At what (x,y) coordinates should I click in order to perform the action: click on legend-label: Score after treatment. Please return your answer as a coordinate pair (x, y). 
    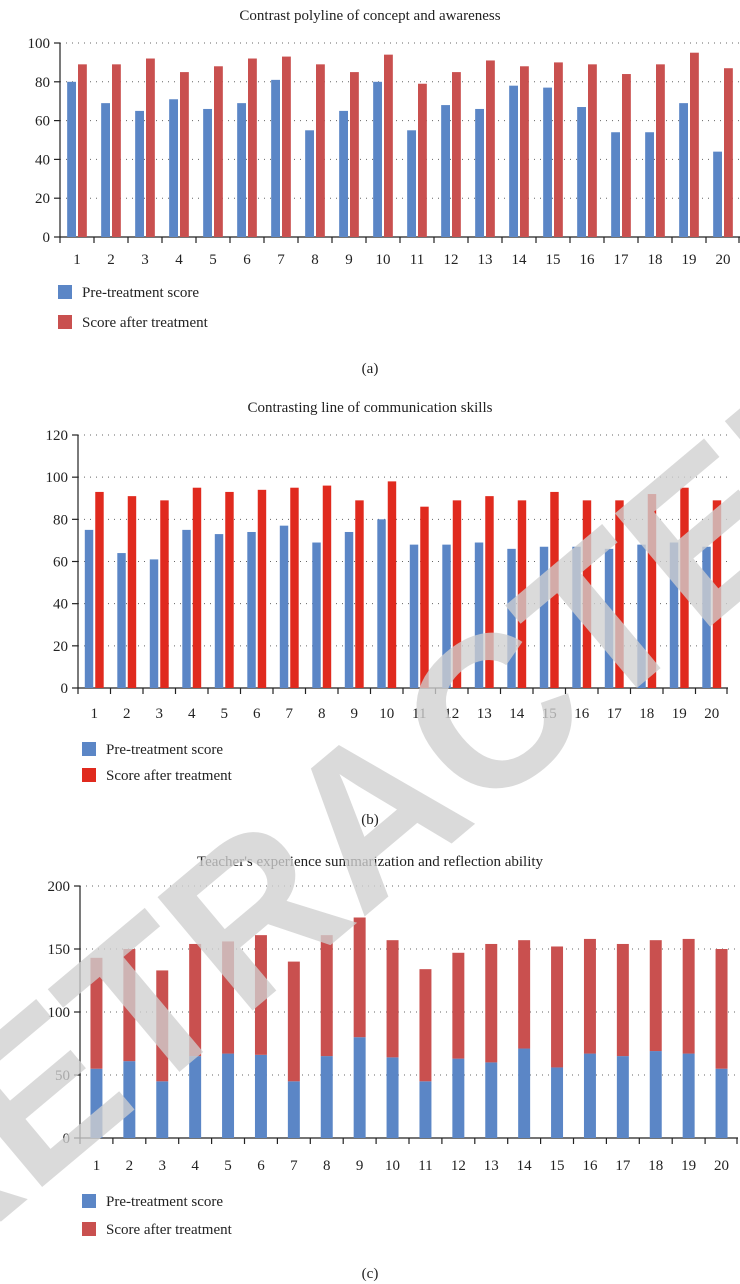
    Looking at the image, I should click on (169, 1230).